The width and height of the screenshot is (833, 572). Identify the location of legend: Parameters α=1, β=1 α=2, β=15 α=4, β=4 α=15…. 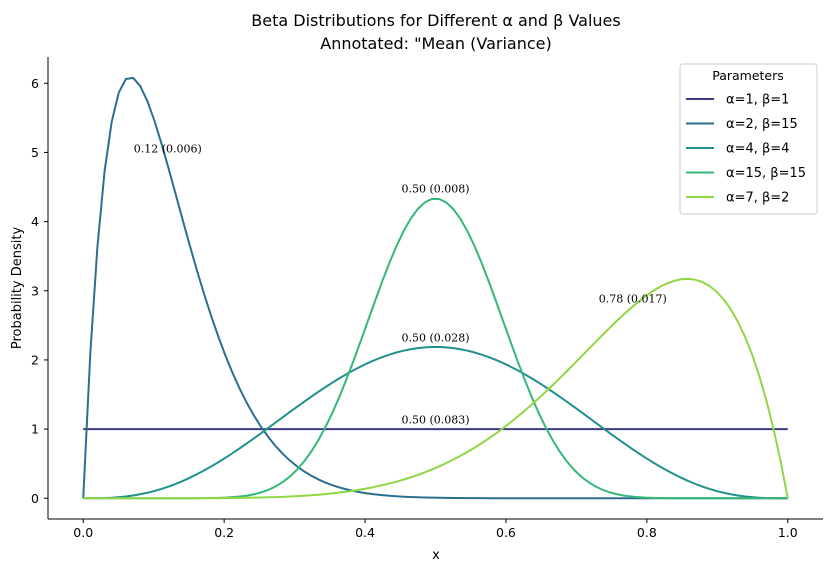
(748, 139).